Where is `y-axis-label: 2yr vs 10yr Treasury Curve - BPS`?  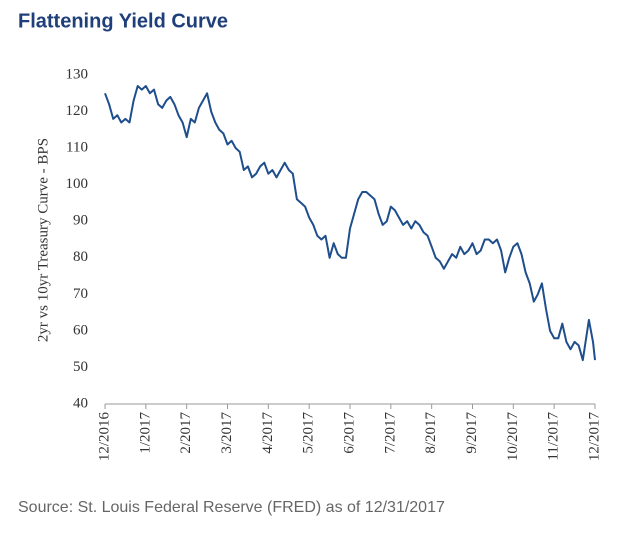
y-axis-label: 2yr vs 10yr Treasury Curve - BPS is located at coordinates (43, 240).